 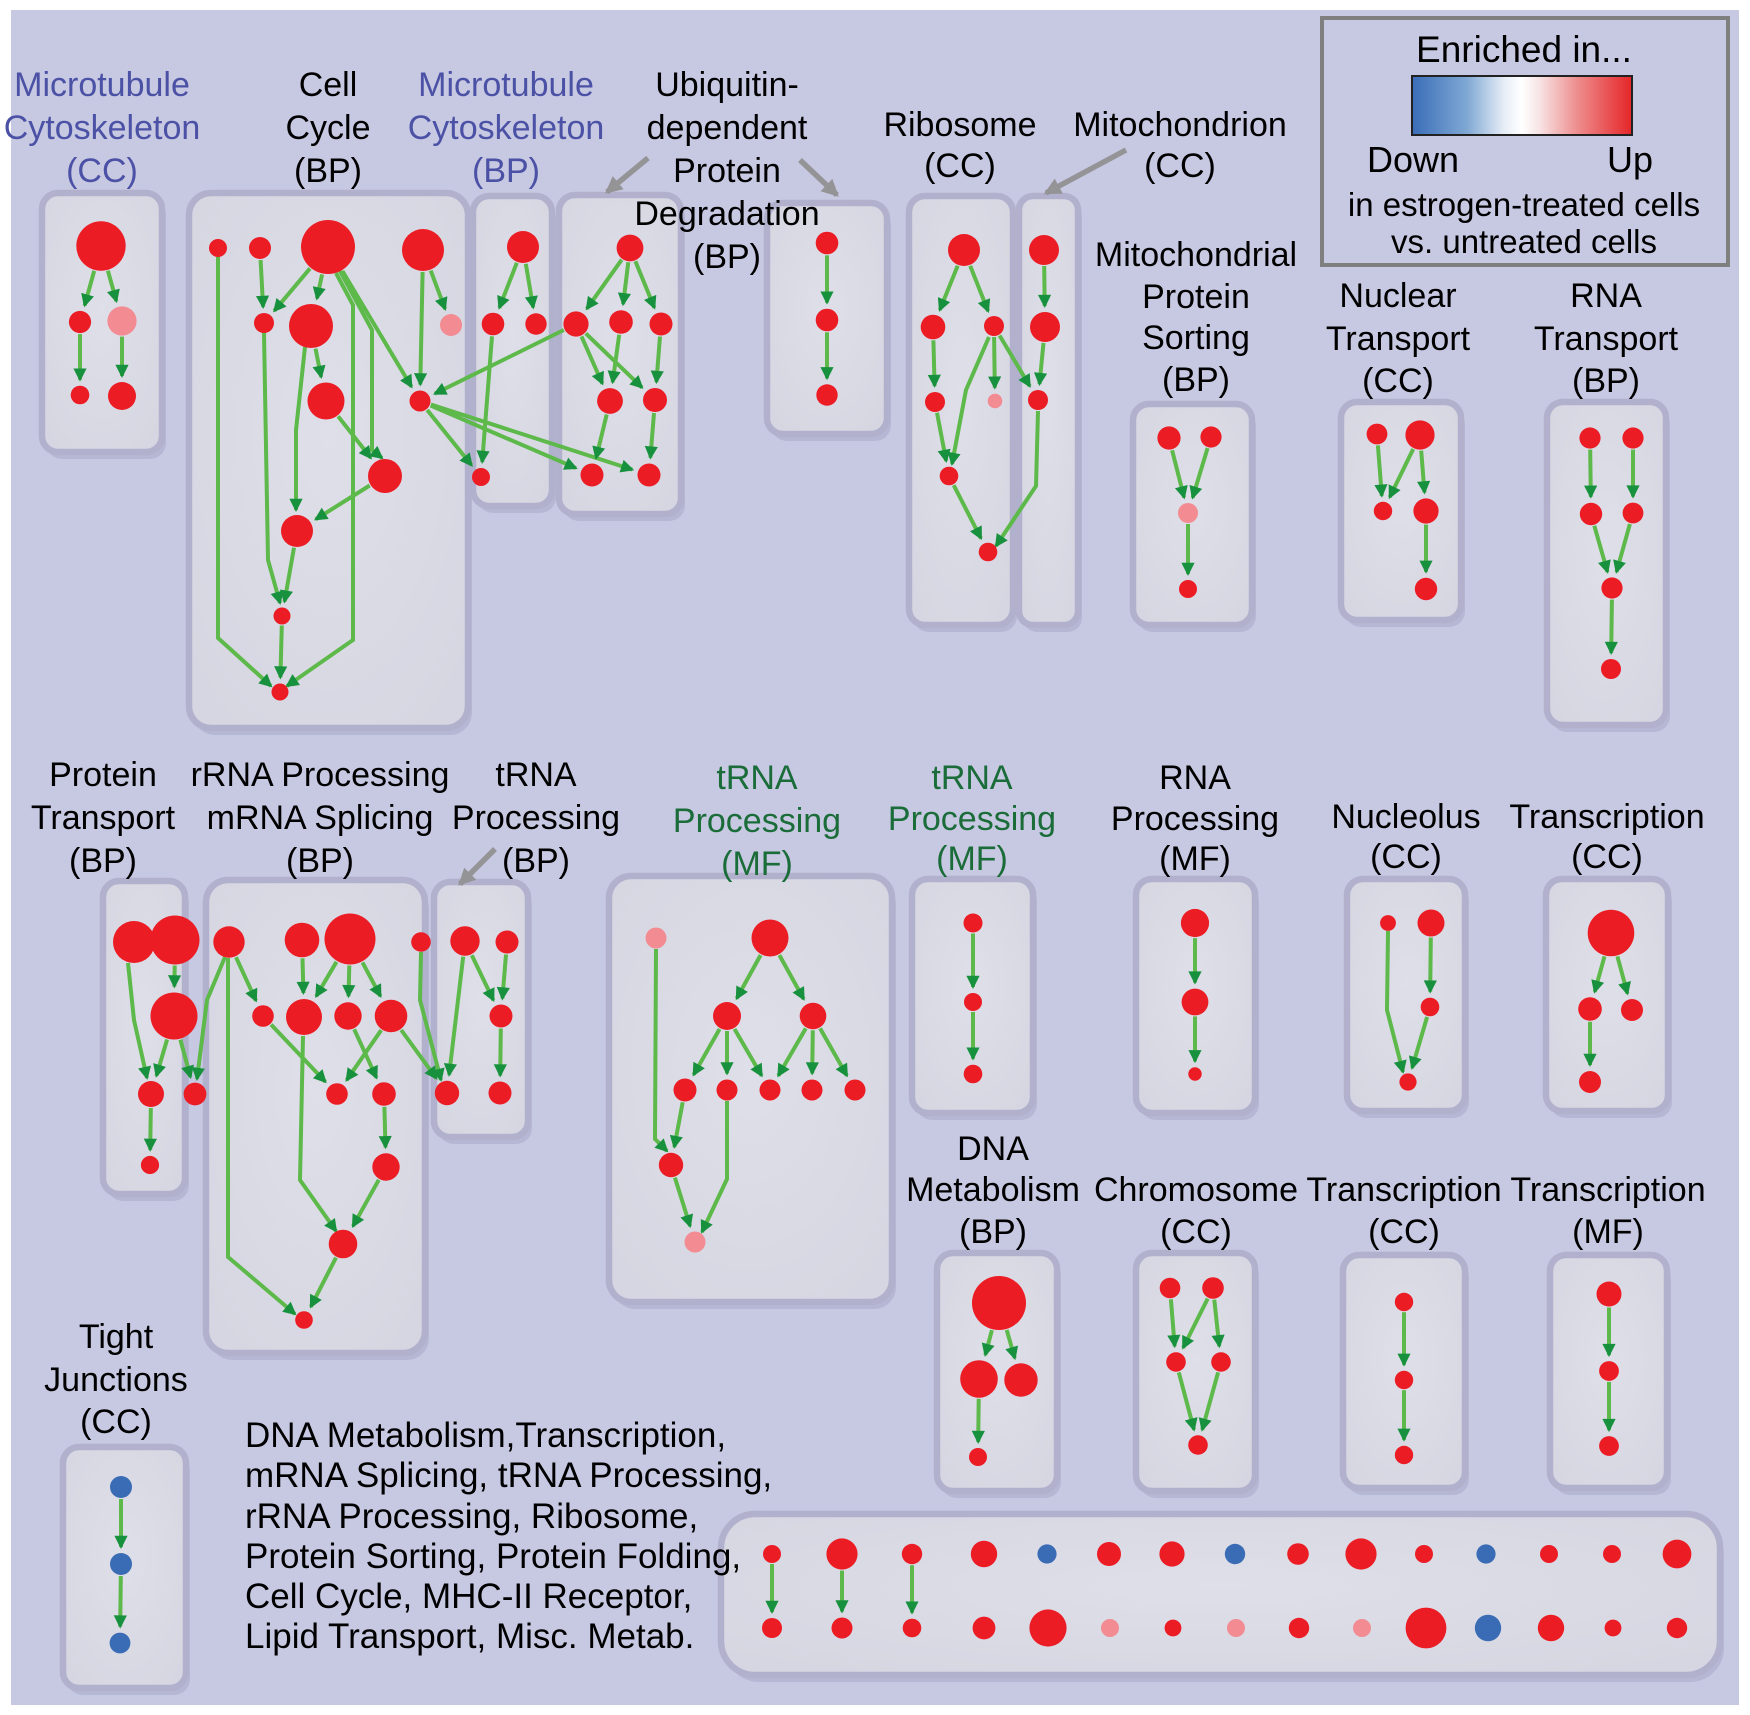 I want to click on svg-text:Protein Sorting, Protein Foldi: Protein Sorting, Protein Folding,, so click(x=493, y=1556).